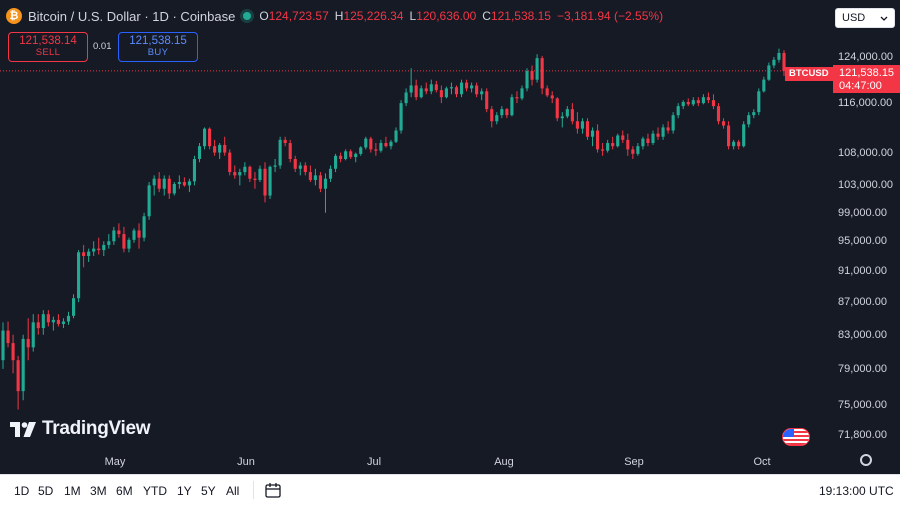 The width and height of the screenshot is (900, 505). Describe the element at coordinates (866, 79) in the screenshot. I see `current-price-label: 121,538.15 04:47:00` at that location.